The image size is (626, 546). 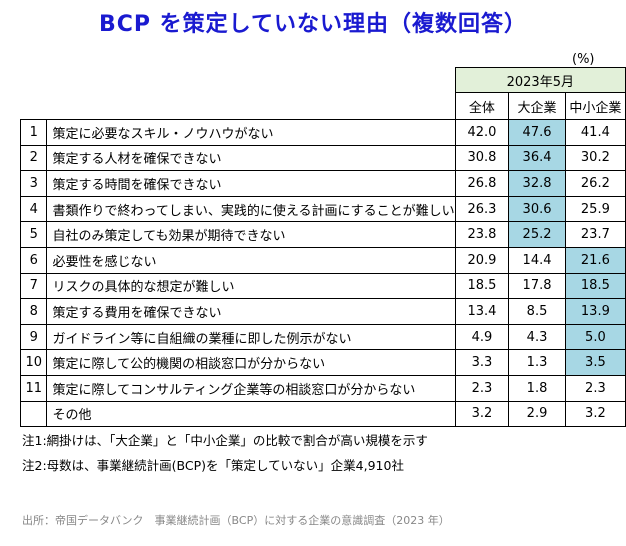 What do you see at coordinates (323, 80) in the screenshot?
I see `period-header-row: 2023年5月` at bounding box center [323, 80].